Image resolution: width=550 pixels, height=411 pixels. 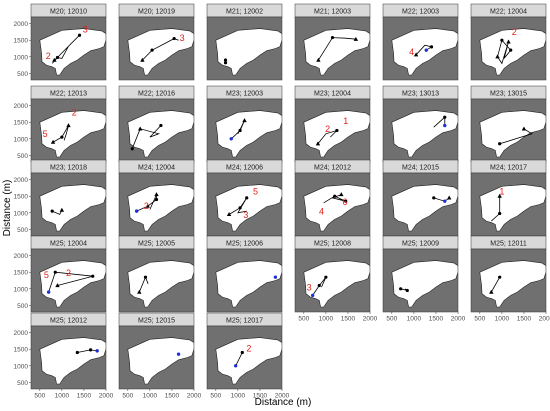 I want to click on facet-panel: M20; 12010 2 3, so click(x=68, y=42).